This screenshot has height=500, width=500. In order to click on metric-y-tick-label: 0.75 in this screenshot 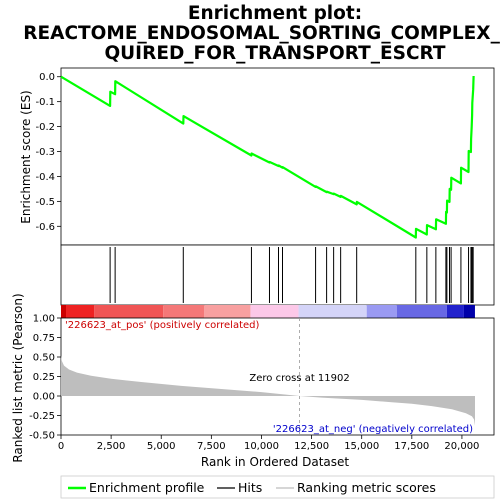, I will do `click(44, 338)`.